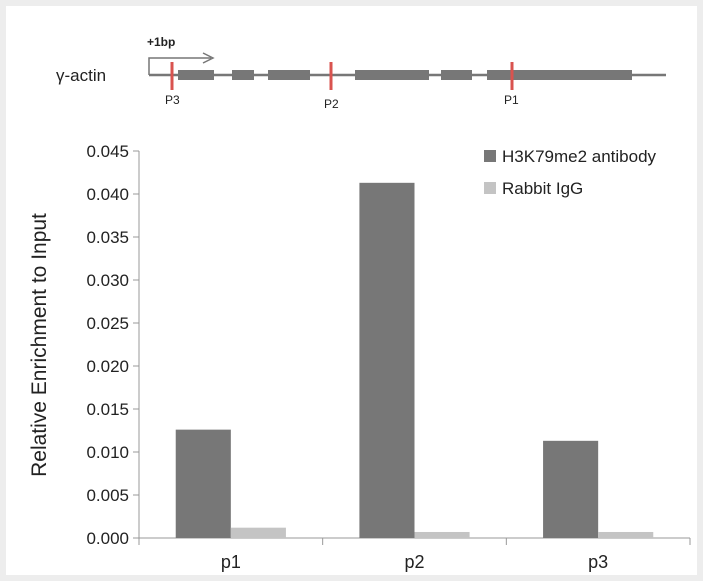  What do you see at coordinates (331, 104) in the screenshot?
I see `primer-label-p2: P2` at bounding box center [331, 104].